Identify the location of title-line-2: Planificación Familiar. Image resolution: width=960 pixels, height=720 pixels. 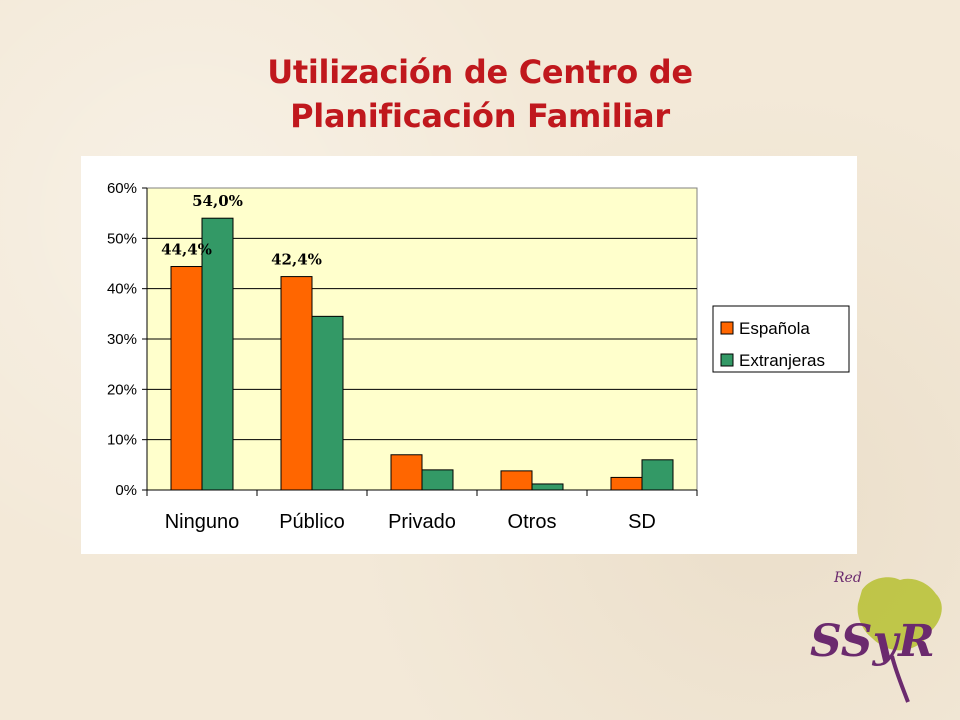
(480, 116).